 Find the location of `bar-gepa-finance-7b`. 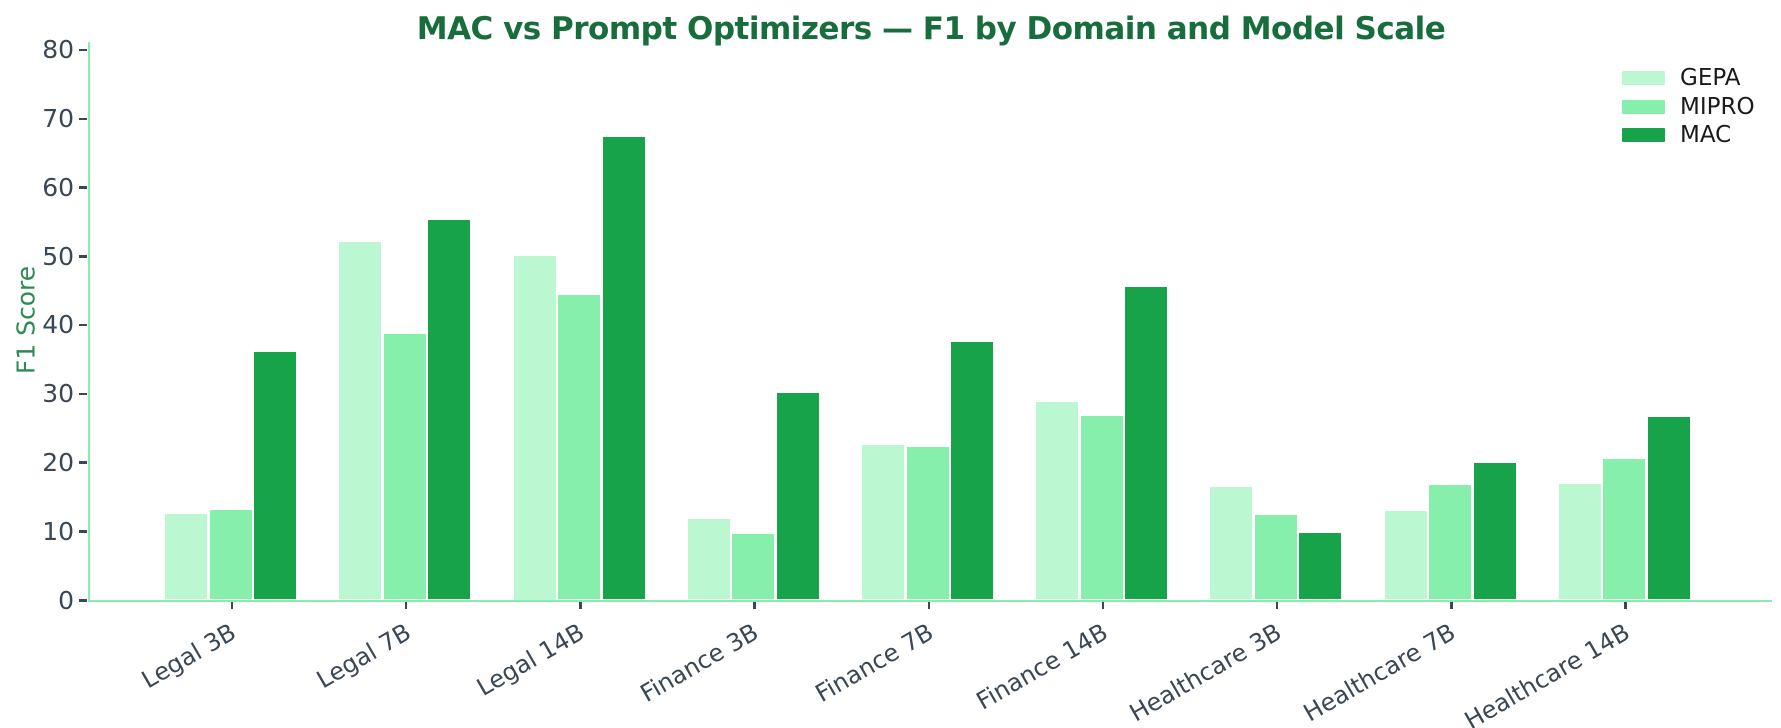

bar-gepa-finance-7b is located at coordinates (883, 522).